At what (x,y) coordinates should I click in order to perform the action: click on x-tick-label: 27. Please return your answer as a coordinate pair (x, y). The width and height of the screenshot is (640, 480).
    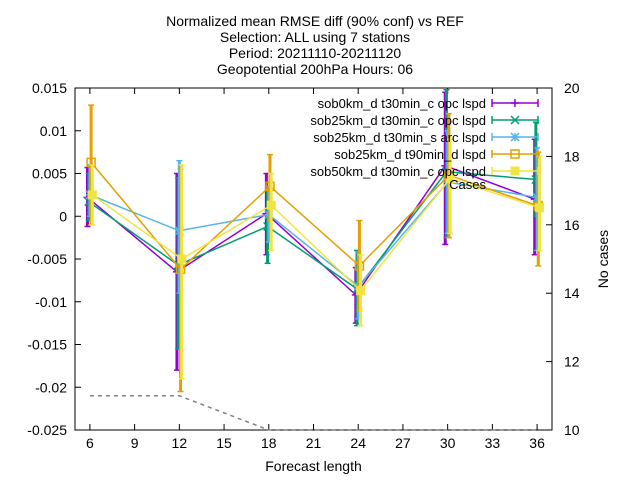
    Looking at the image, I should click on (403, 443).